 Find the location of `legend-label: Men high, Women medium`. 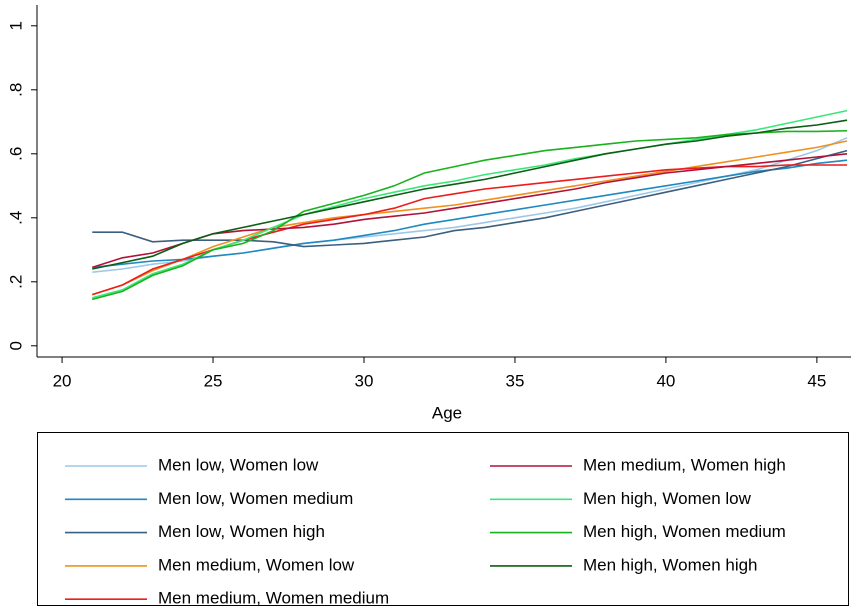

legend-label: Men high, Women medium is located at coordinates (684, 531).